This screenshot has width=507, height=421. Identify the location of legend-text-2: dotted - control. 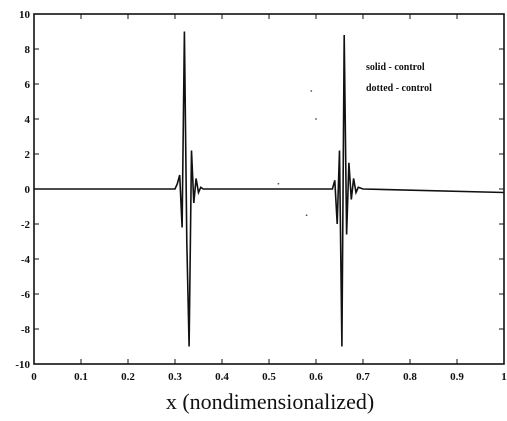
(399, 88).